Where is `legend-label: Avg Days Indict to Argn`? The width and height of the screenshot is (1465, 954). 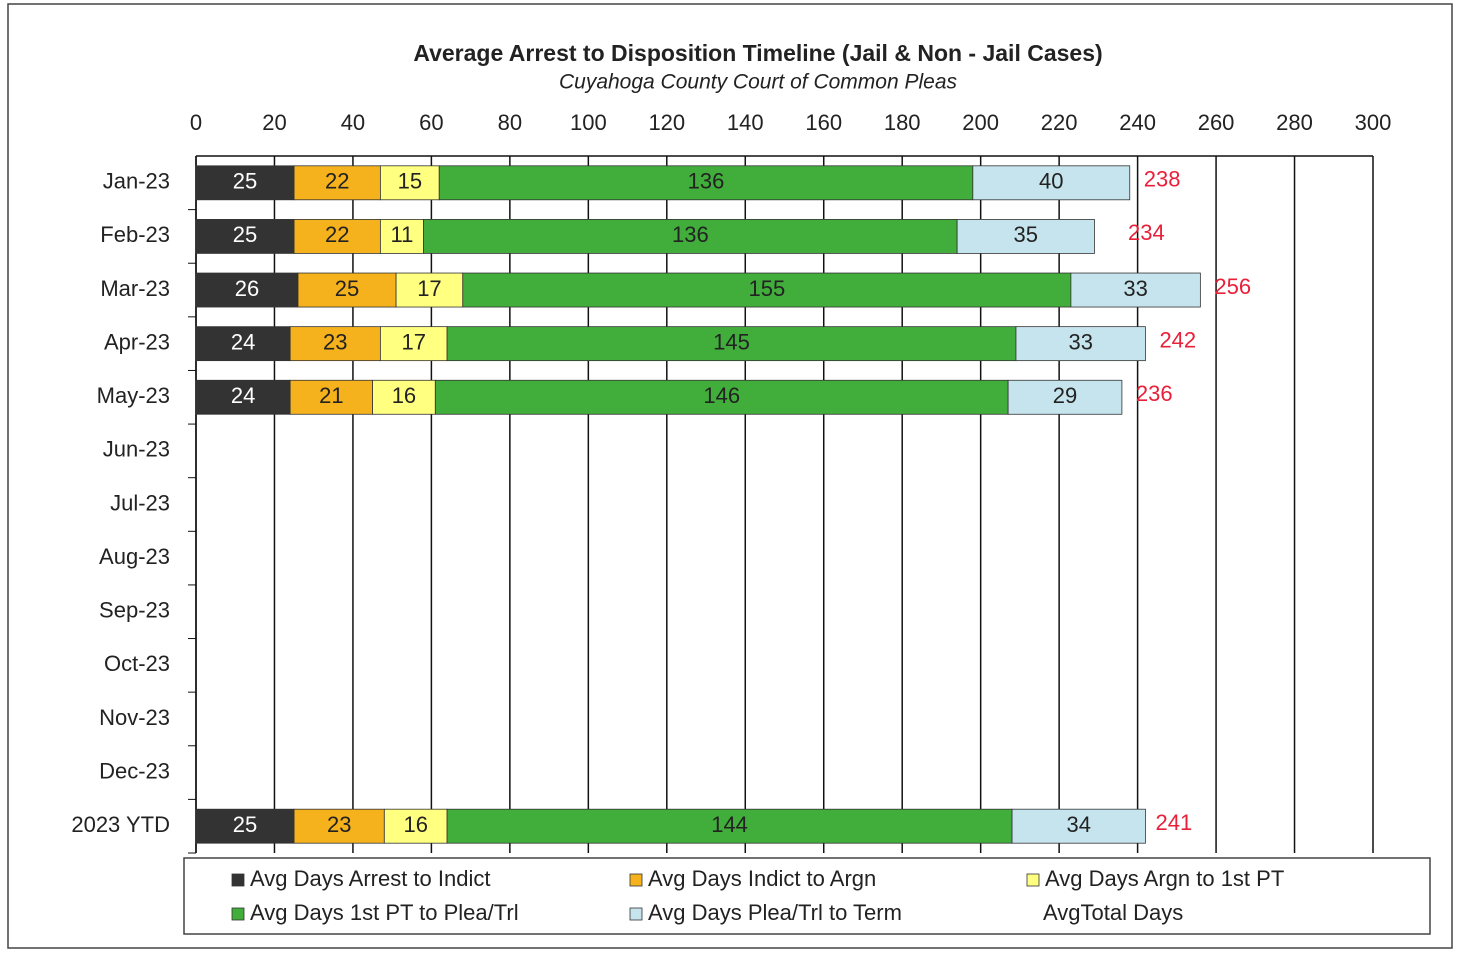
legend-label: Avg Days Indict to Argn is located at coordinates (762, 878).